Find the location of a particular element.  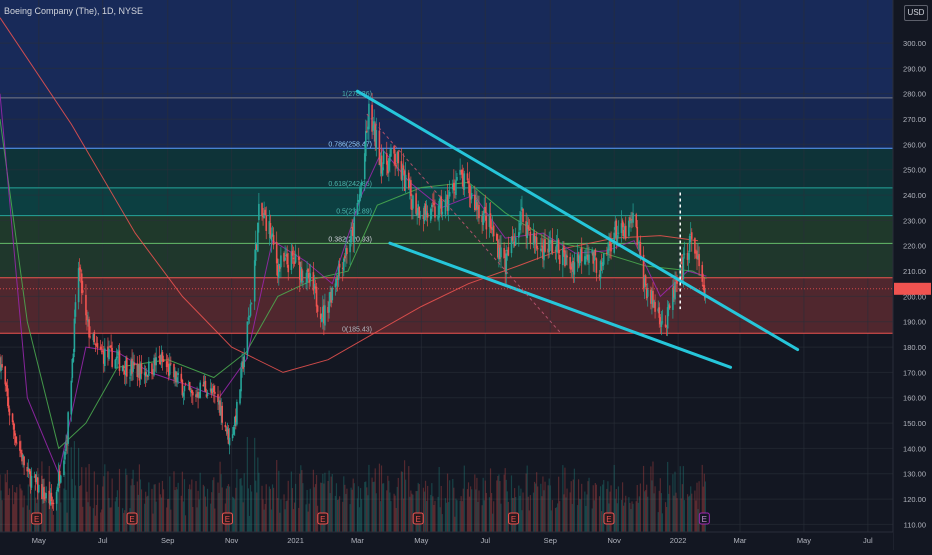

time-tick-label: Jul is located at coordinates (103, 540).